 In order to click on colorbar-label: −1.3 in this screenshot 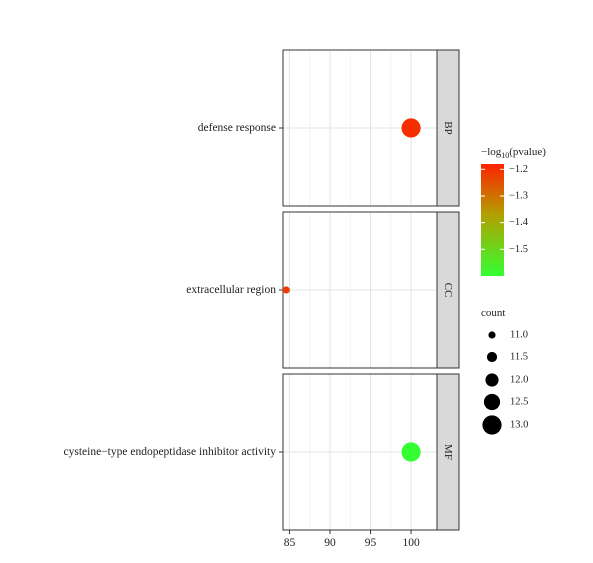, I will do `click(518, 196)`.